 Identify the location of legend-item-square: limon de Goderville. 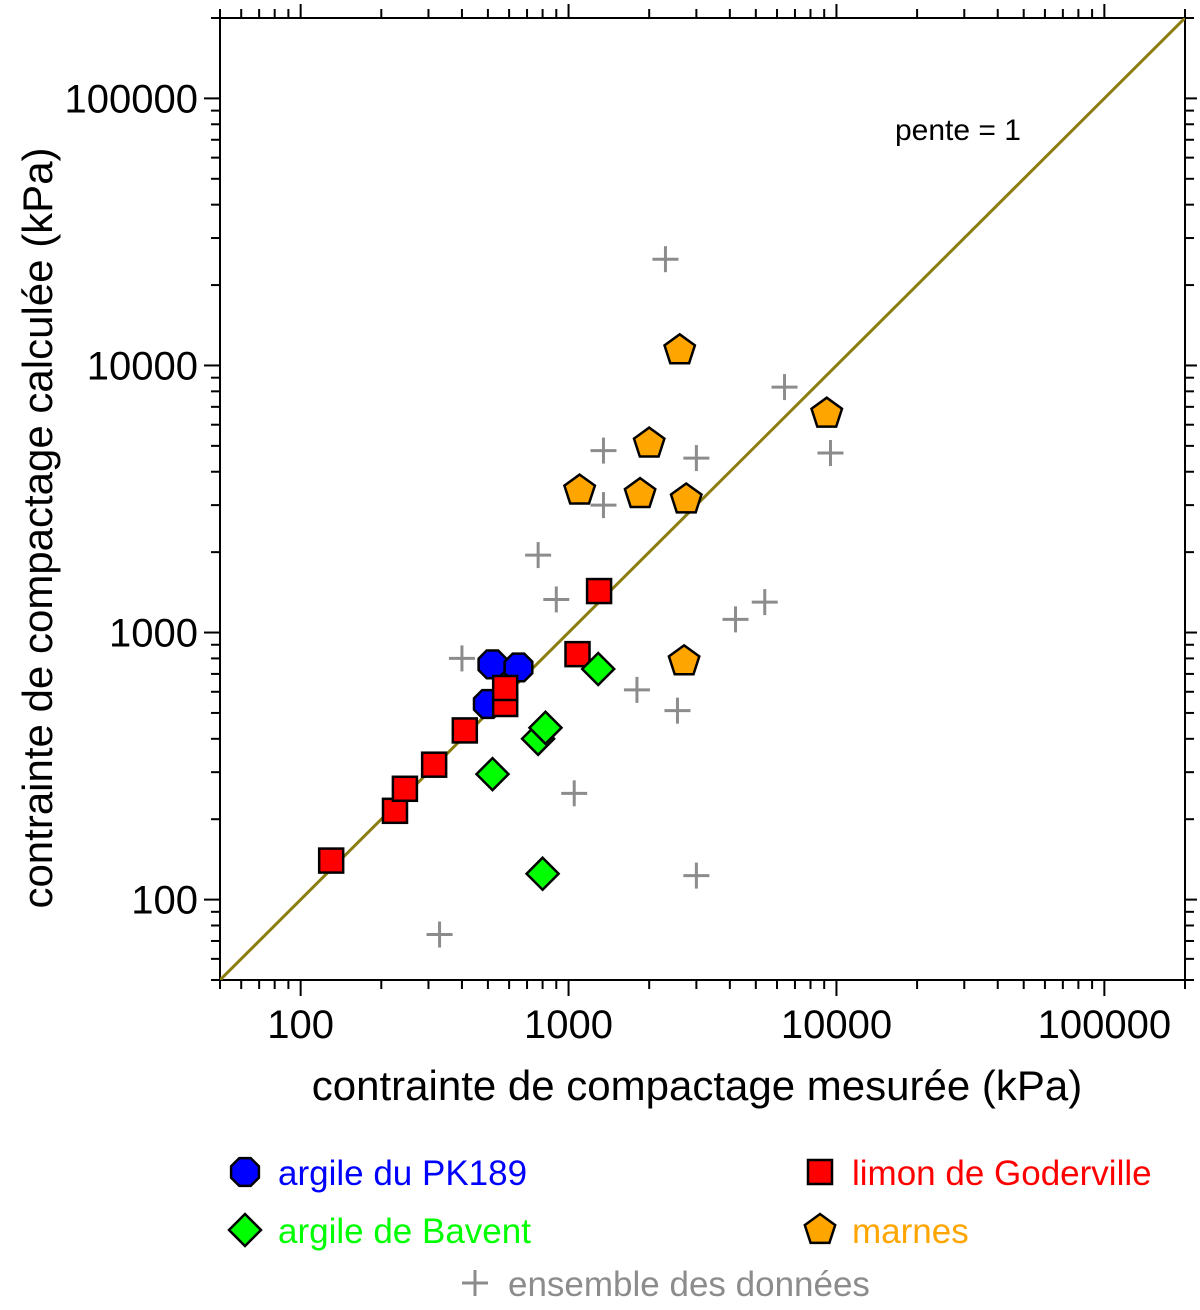
(979, 1173).